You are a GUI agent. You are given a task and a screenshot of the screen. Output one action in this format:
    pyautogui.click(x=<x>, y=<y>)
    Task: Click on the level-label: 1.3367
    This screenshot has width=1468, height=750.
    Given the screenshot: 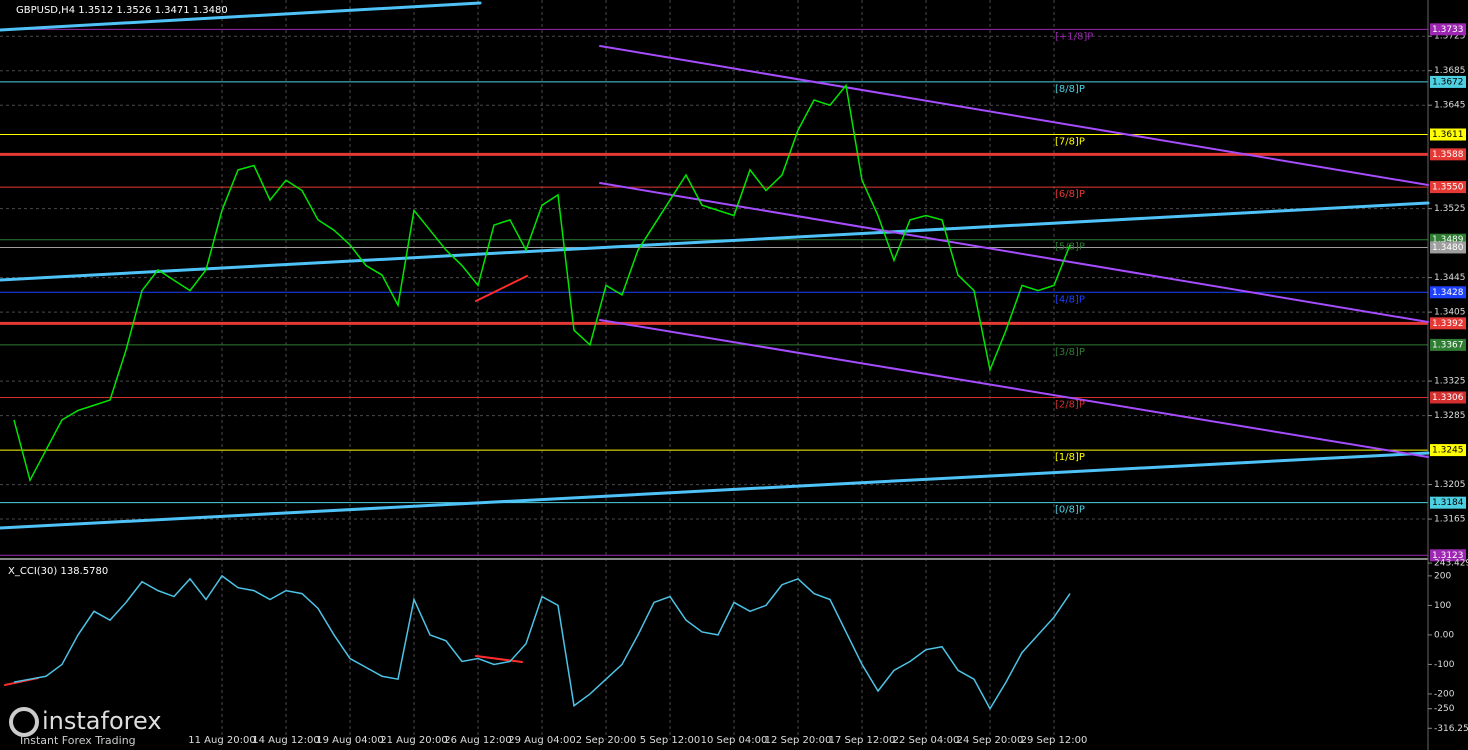 What is the action you would take?
    pyautogui.click(x=1448, y=345)
    